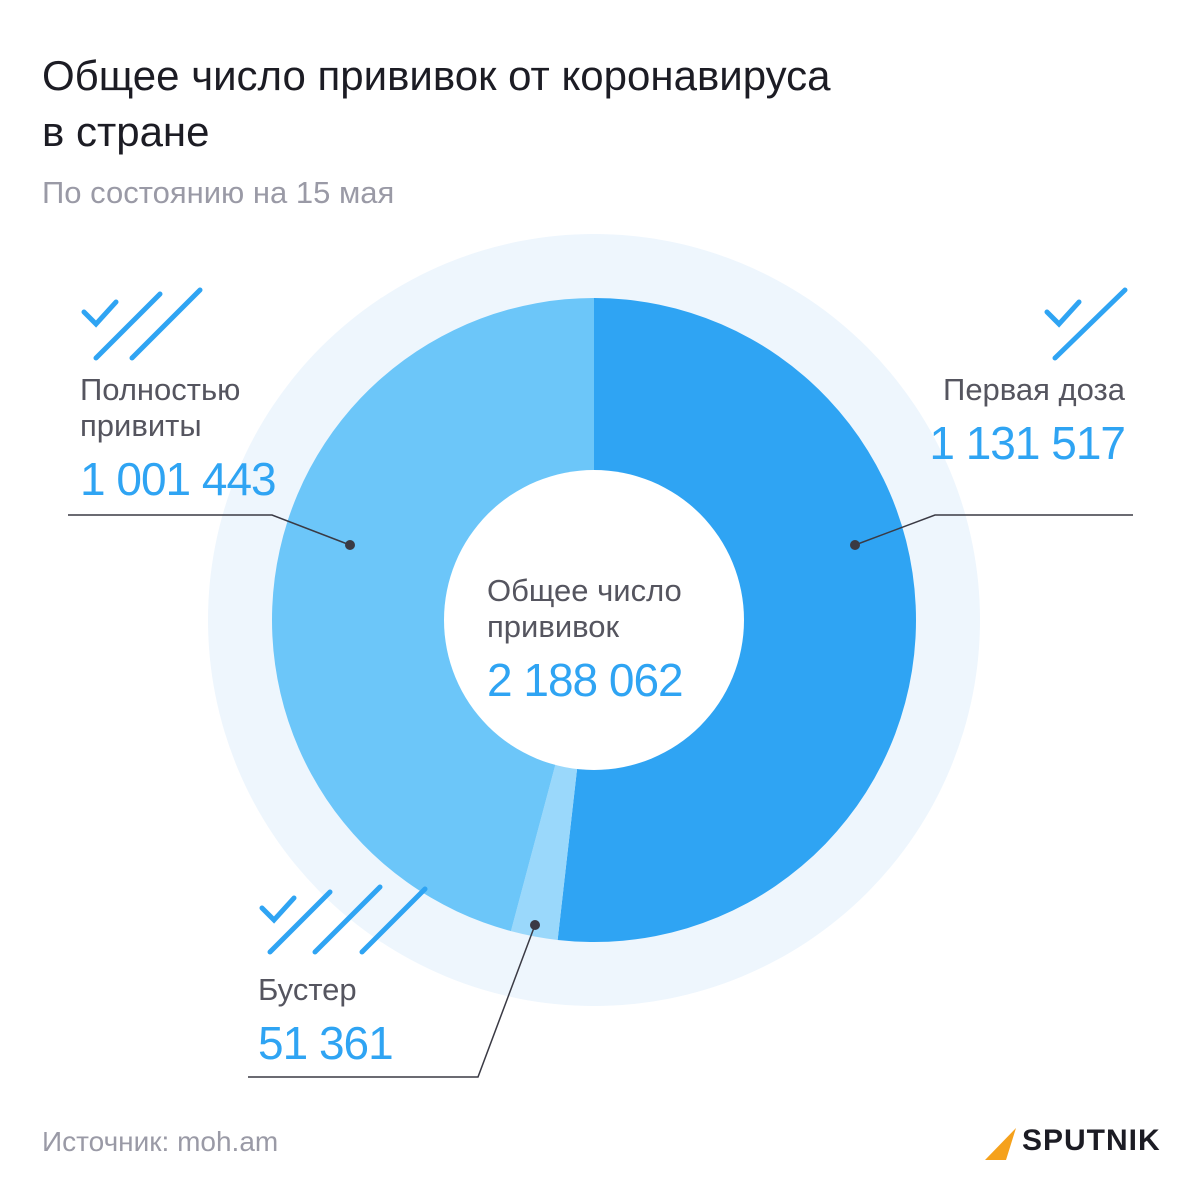  I want to click on donut-hole, so click(594, 620).